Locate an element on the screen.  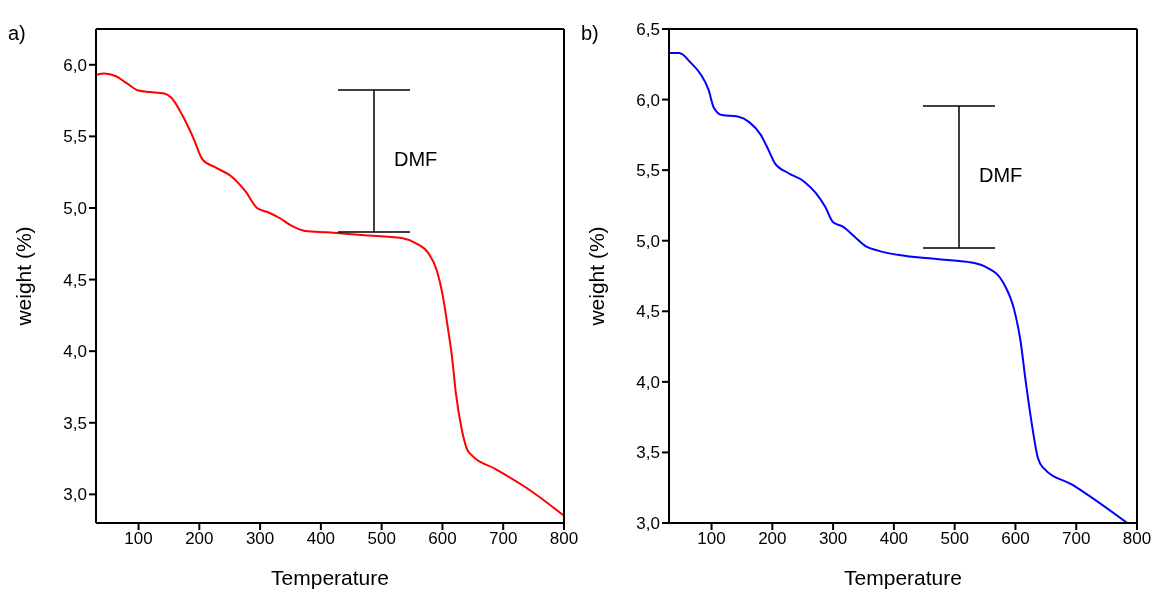
chart-title: b) is located at coordinates (590, 33).